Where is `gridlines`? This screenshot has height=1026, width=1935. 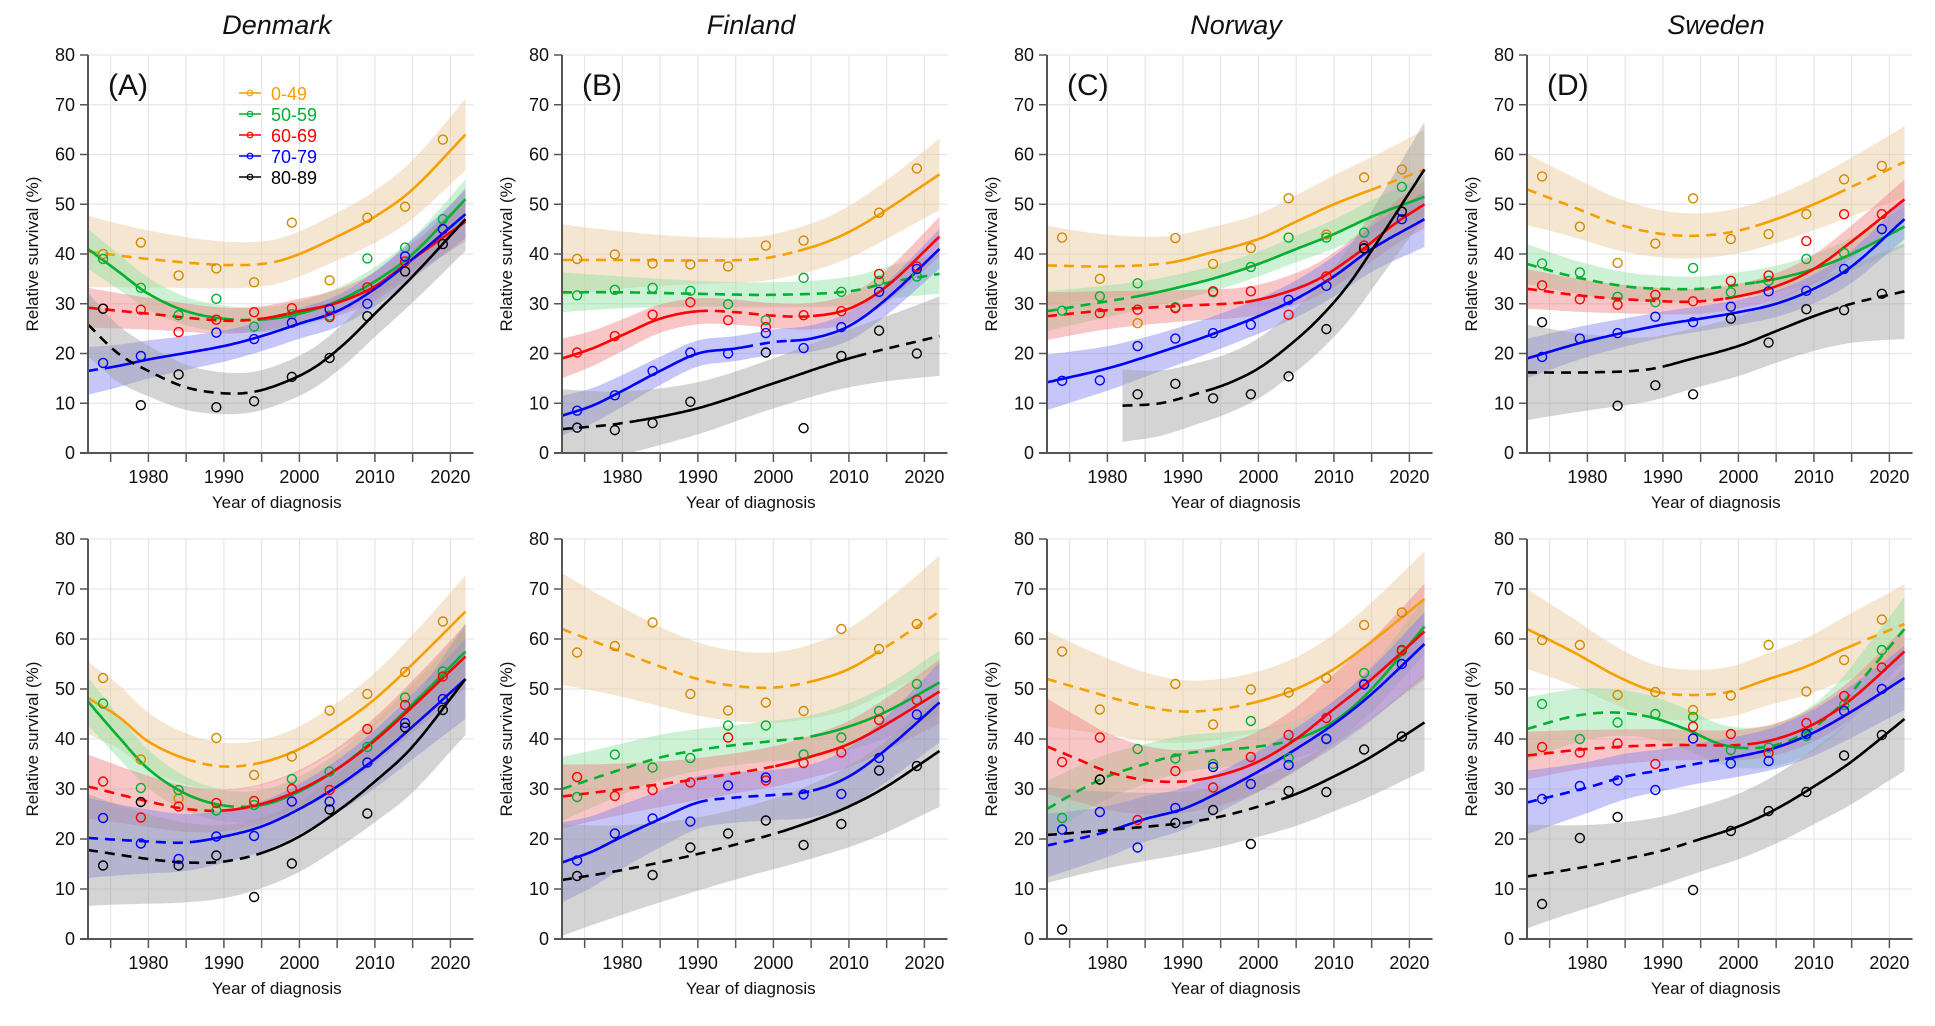 gridlines is located at coordinates (1240, 253).